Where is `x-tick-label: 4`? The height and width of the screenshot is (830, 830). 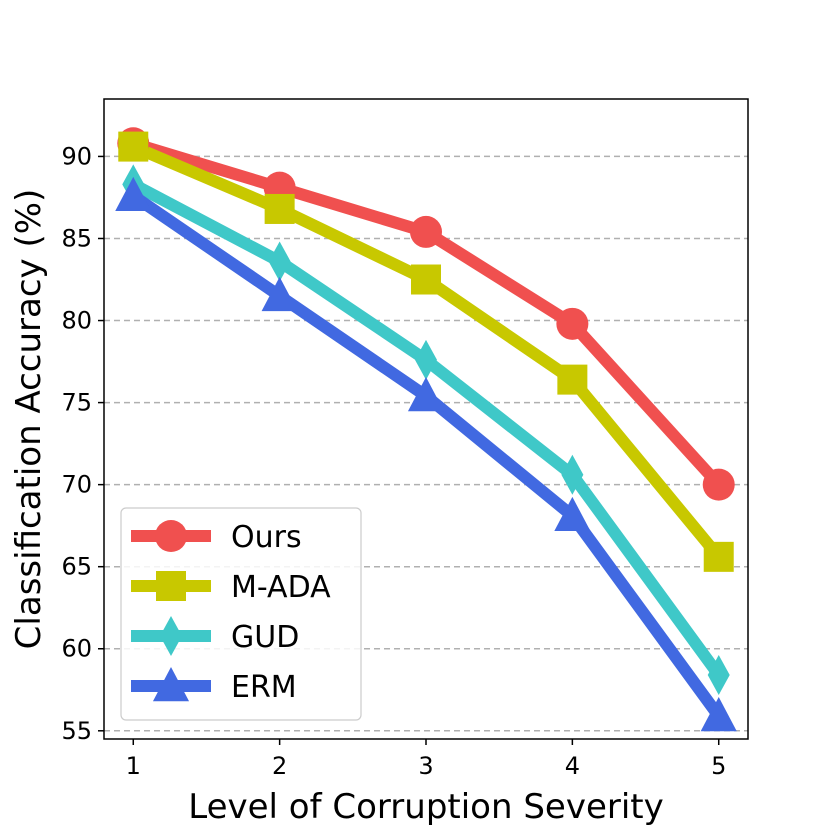 x-tick-label: 4 is located at coordinates (572, 766).